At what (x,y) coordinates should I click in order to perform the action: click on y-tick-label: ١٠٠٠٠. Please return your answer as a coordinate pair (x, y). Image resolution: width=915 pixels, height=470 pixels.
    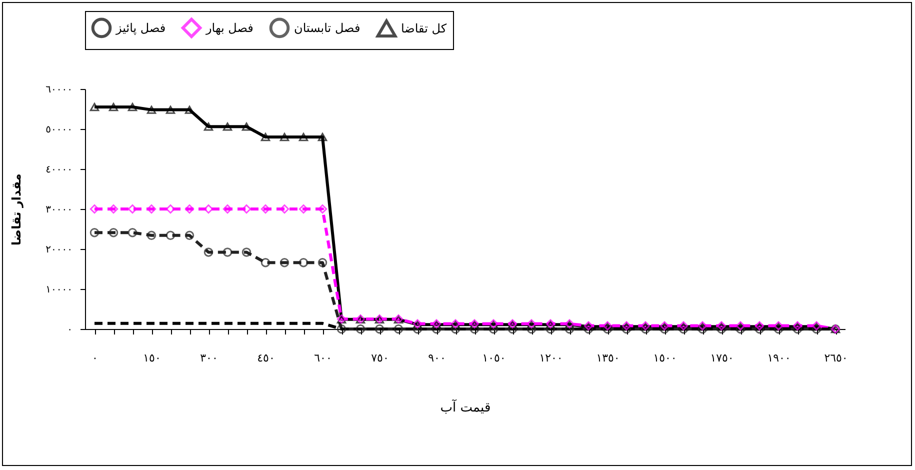
    Looking at the image, I should click on (59, 290).